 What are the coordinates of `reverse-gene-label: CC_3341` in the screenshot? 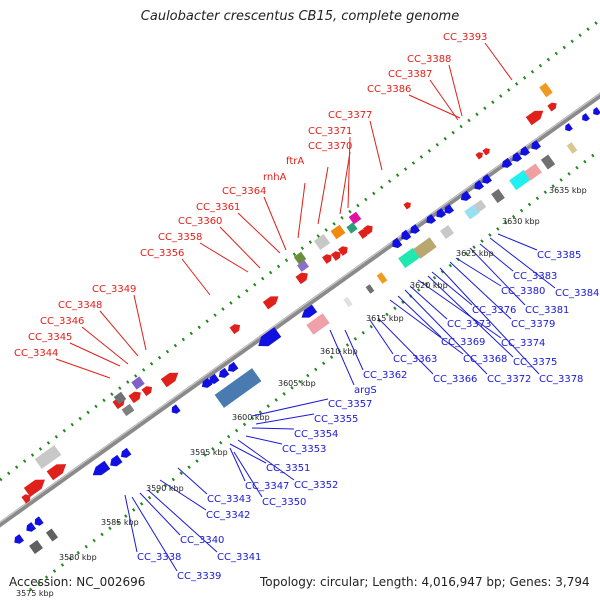 It's located at (239, 557).